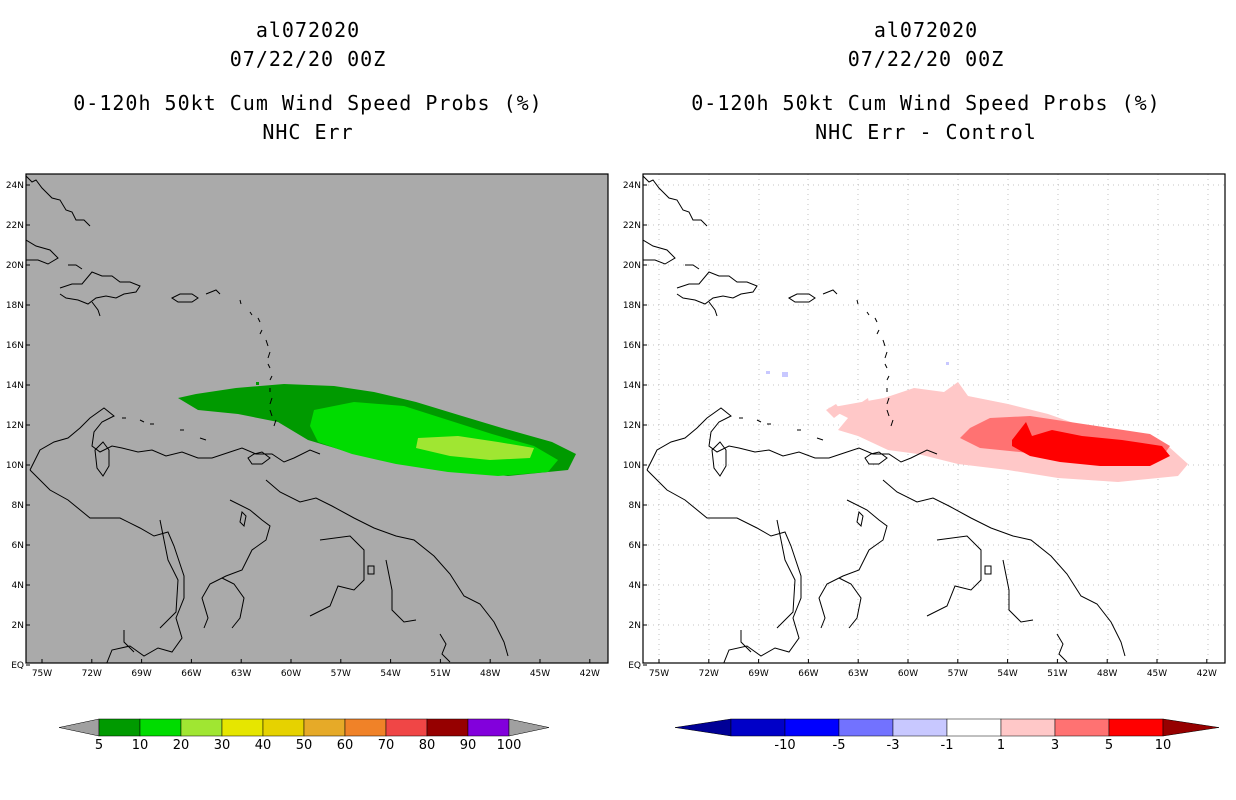 The width and height of the screenshot is (1236, 800). What do you see at coordinates (632, 346) in the screenshot?
I see `right-lat-label: 16N` at bounding box center [632, 346].